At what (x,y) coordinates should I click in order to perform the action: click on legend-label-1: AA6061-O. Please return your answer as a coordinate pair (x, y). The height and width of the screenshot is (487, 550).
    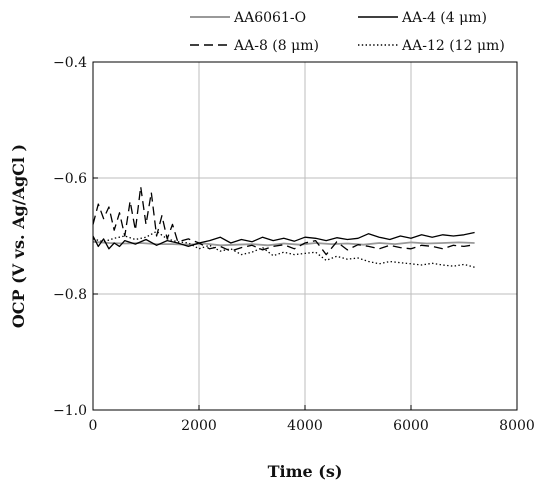
    Looking at the image, I should click on (269, 18).